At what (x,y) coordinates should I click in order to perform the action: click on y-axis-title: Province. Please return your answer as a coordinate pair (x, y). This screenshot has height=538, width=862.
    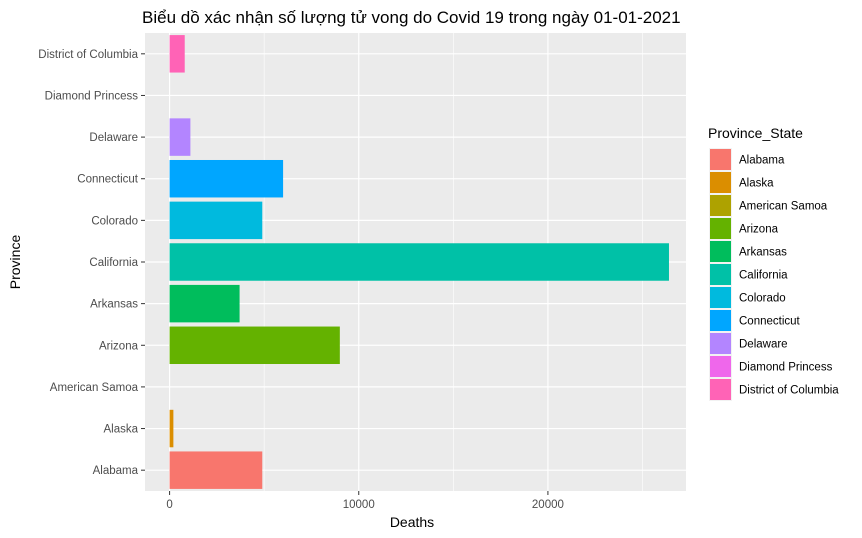
    Looking at the image, I should click on (15, 262).